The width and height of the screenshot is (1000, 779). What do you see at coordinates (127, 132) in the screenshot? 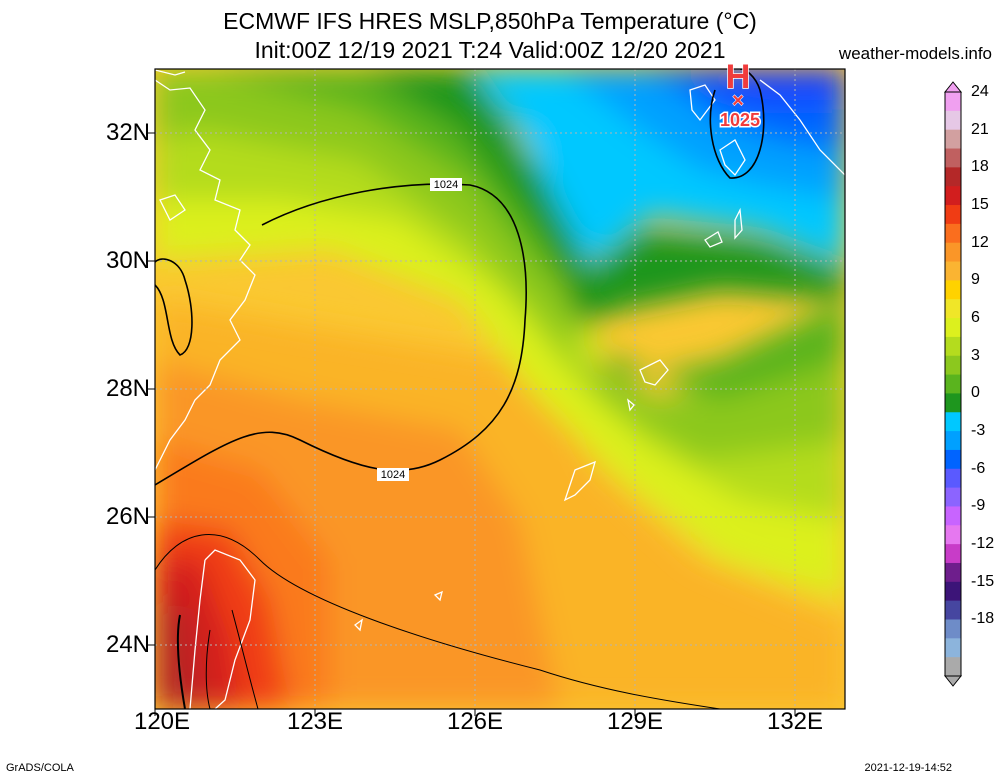
I see `lat-label: 32N` at bounding box center [127, 132].